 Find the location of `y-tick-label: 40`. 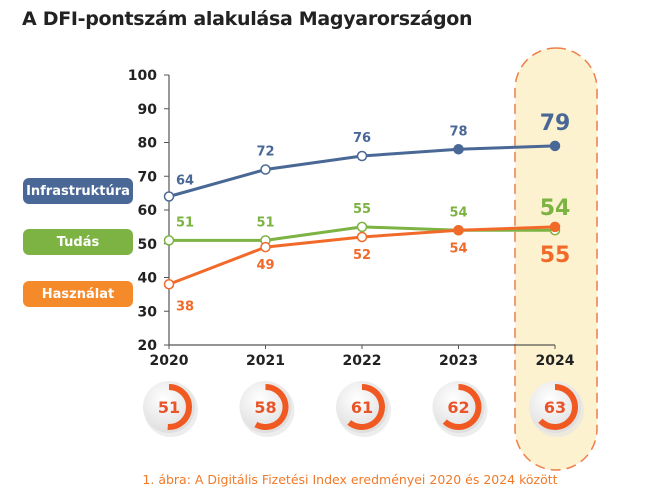

y-tick-label: 40 is located at coordinates (148, 279).